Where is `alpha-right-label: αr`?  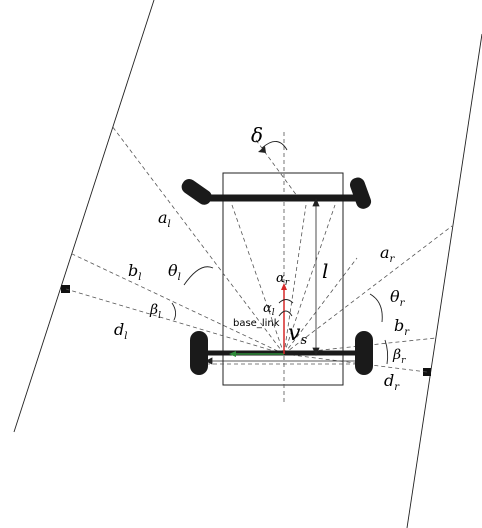 alpha-right-label: αr is located at coordinates (283, 279).